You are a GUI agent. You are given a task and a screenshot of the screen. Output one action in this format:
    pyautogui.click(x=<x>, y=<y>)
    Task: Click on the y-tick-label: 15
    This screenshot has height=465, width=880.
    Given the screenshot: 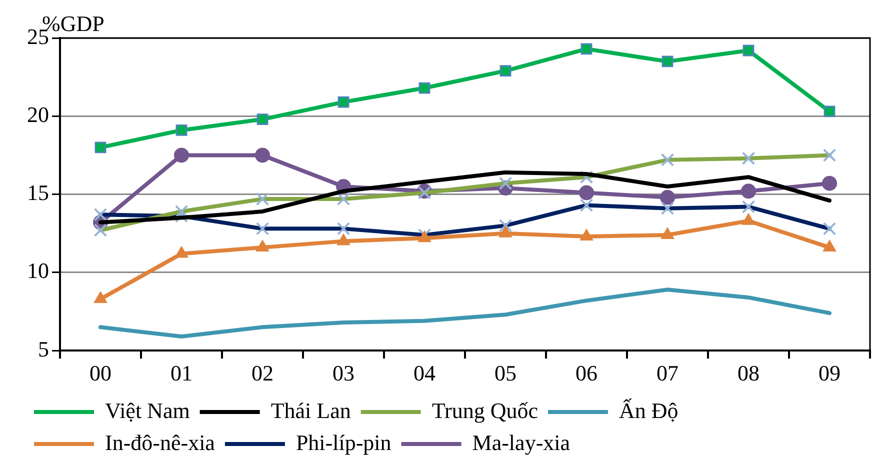 What is the action you would take?
    pyautogui.click(x=38, y=193)
    